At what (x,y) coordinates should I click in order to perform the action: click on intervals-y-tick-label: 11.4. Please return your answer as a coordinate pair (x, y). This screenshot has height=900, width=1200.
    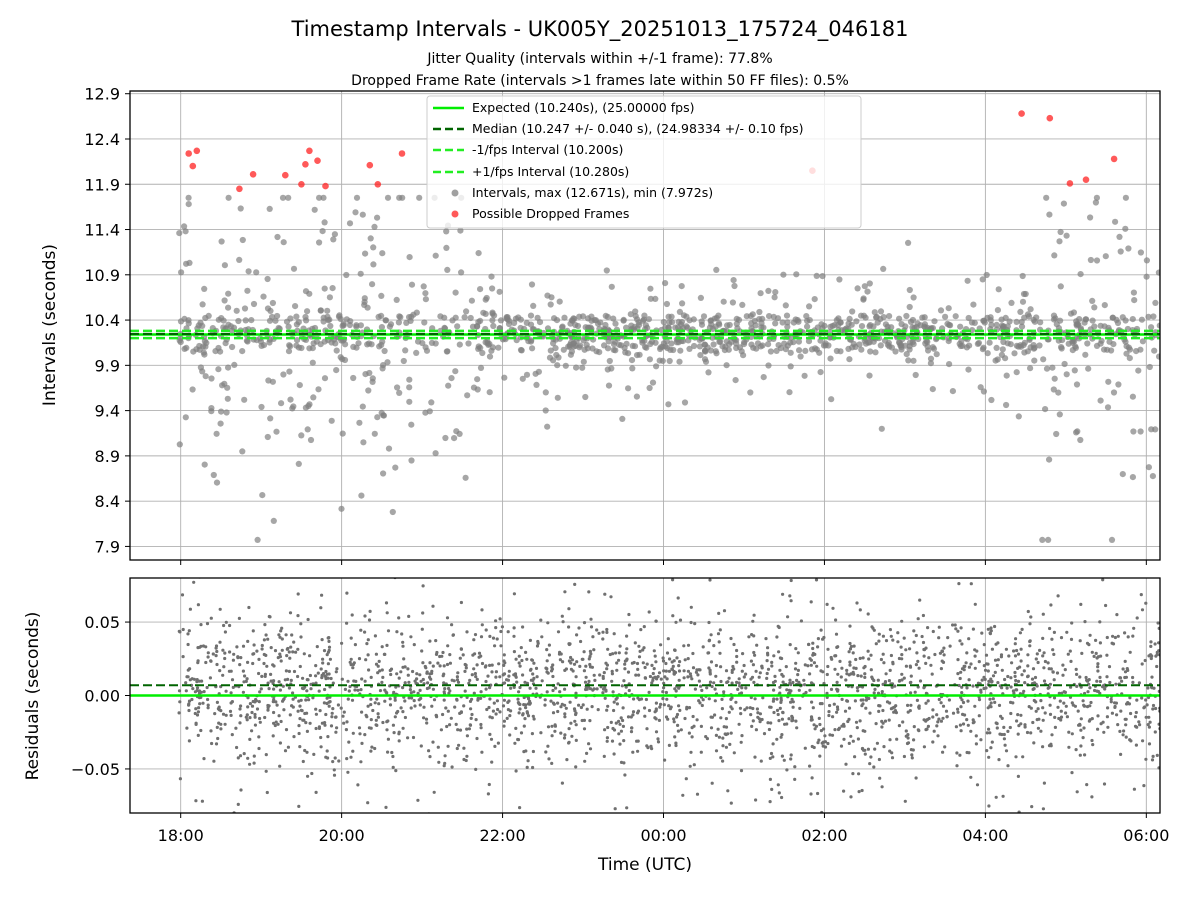
    Looking at the image, I should click on (102, 230).